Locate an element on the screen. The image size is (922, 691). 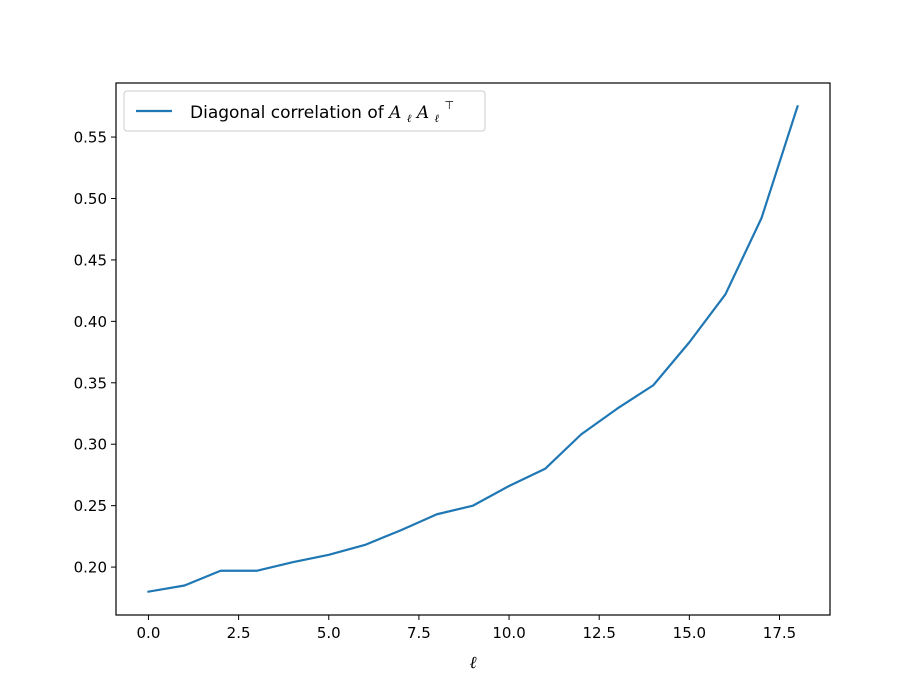
legend-box is located at coordinates (304, 111).